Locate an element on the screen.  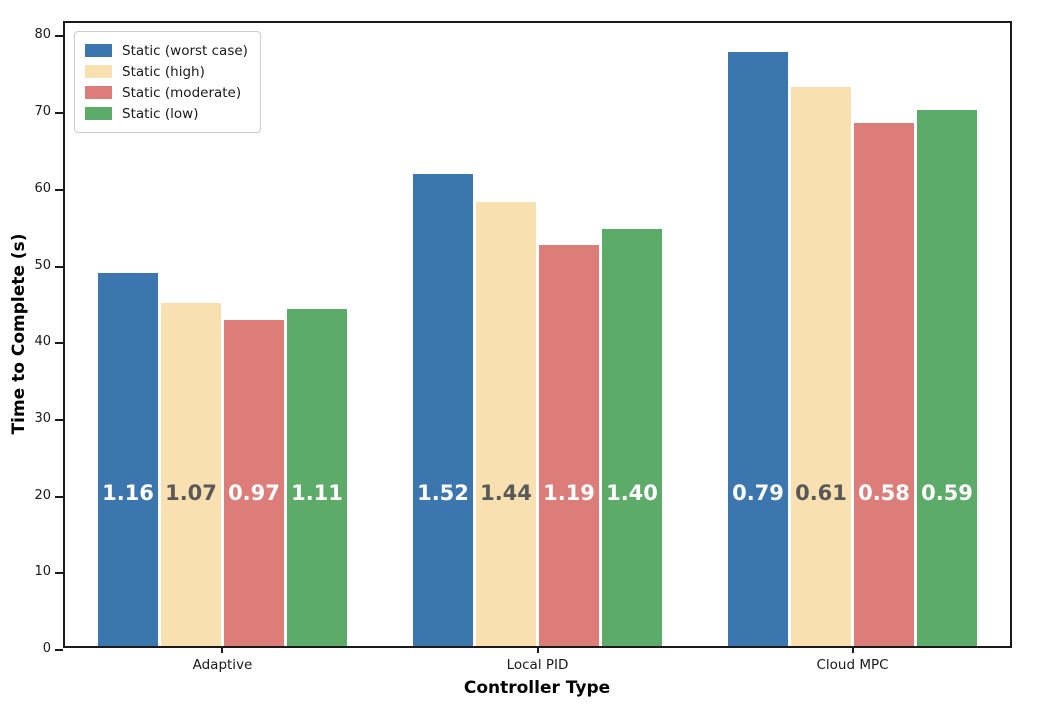
legend-item-static-high: Static (high) is located at coordinates (166, 71).